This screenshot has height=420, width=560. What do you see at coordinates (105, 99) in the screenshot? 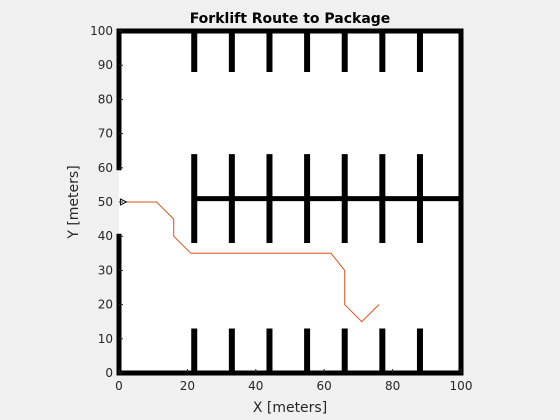
I see `y-tick-label-8: 80` at bounding box center [105, 99].